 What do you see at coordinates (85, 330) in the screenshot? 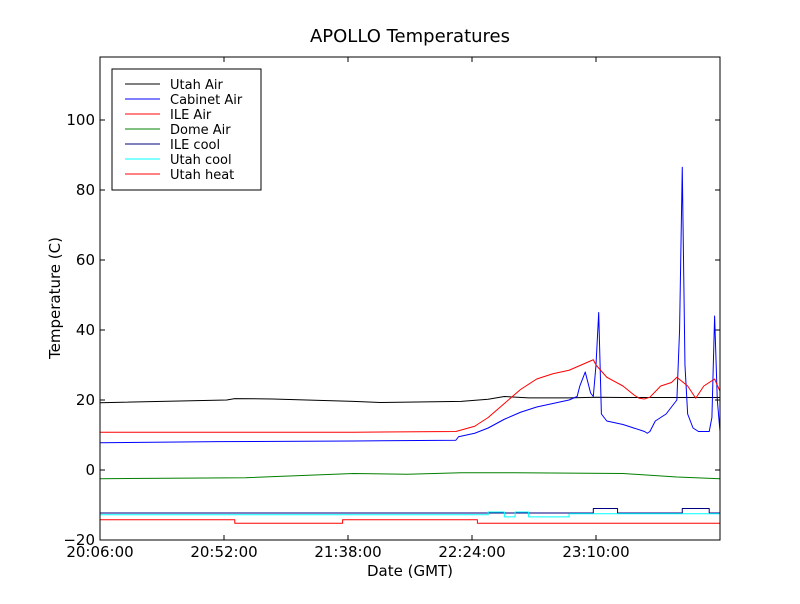
I see `y-tick-label: 40` at bounding box center [85, 330].